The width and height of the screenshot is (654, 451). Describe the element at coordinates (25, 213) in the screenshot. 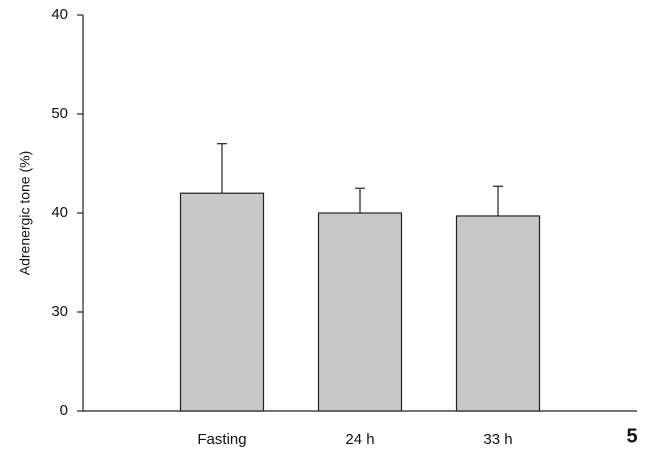

I see `y-axis-label: Adrenergic tone (%)` at that location.